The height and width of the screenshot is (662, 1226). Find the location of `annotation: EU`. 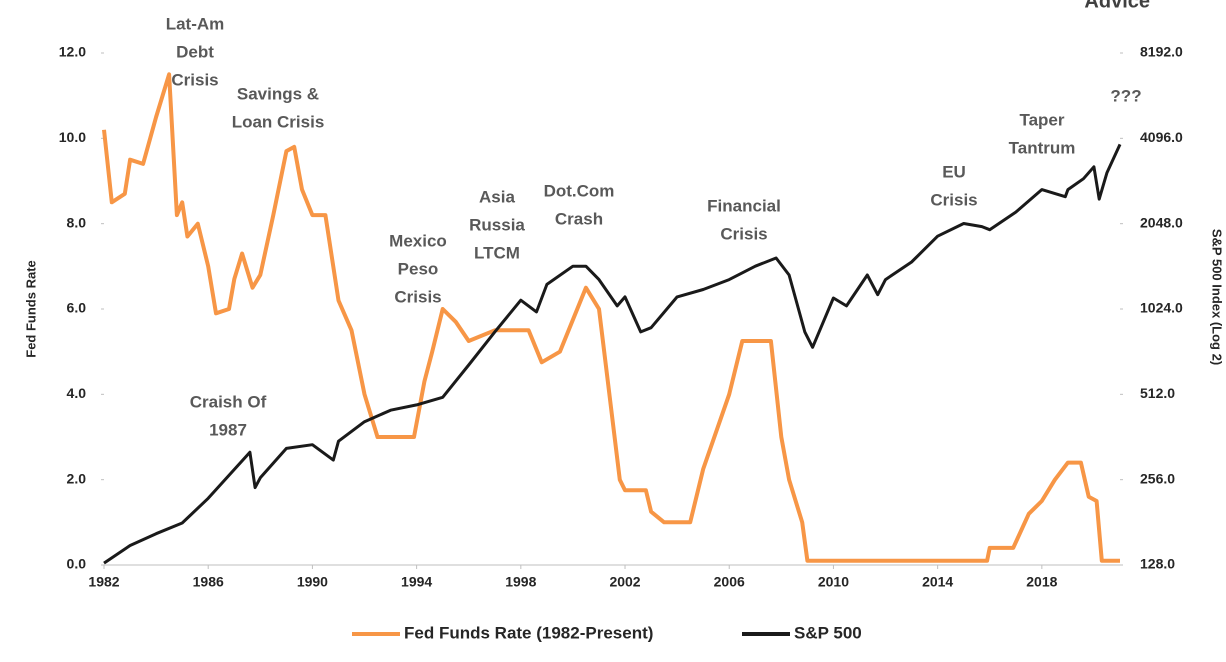

annotation: EU is located at coordinates (954, 171).